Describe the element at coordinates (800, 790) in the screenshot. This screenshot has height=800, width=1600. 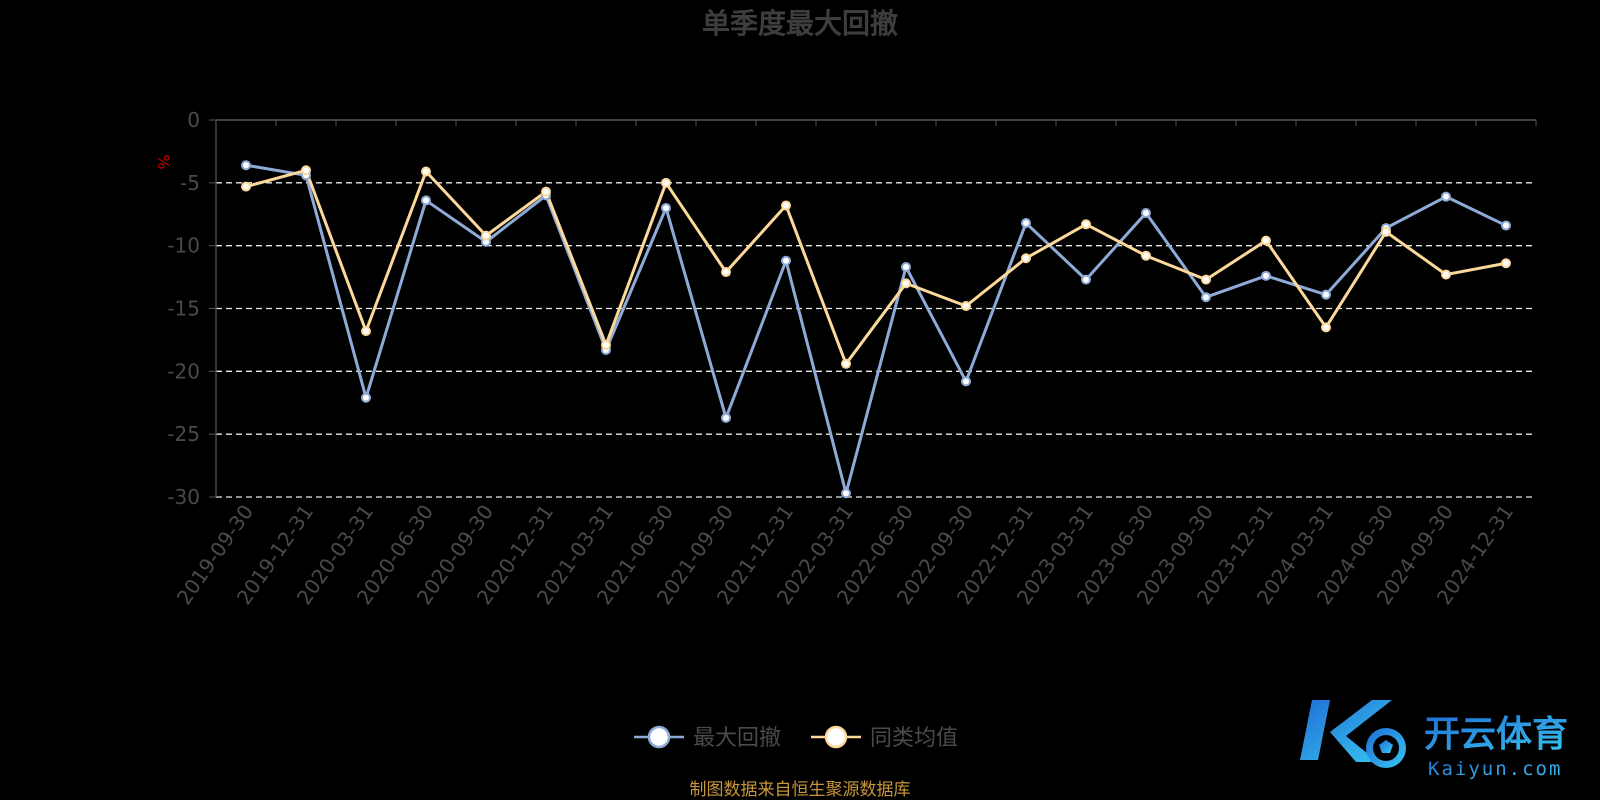
I see `data-source-note: 制图数据来自恒生聚源数据库` at that location.